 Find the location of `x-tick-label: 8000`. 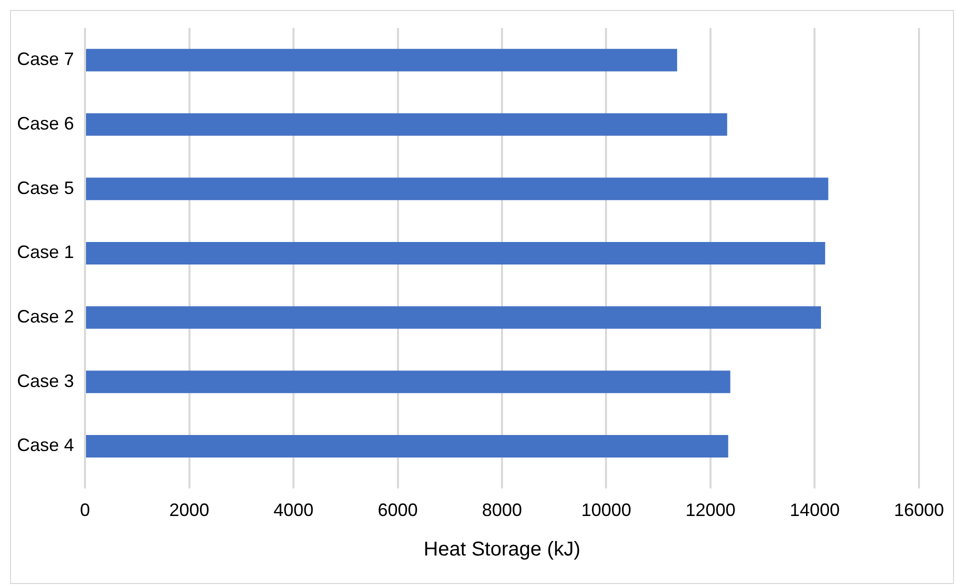

x-tick-label: 8000 is located at coordinates (502, 510).